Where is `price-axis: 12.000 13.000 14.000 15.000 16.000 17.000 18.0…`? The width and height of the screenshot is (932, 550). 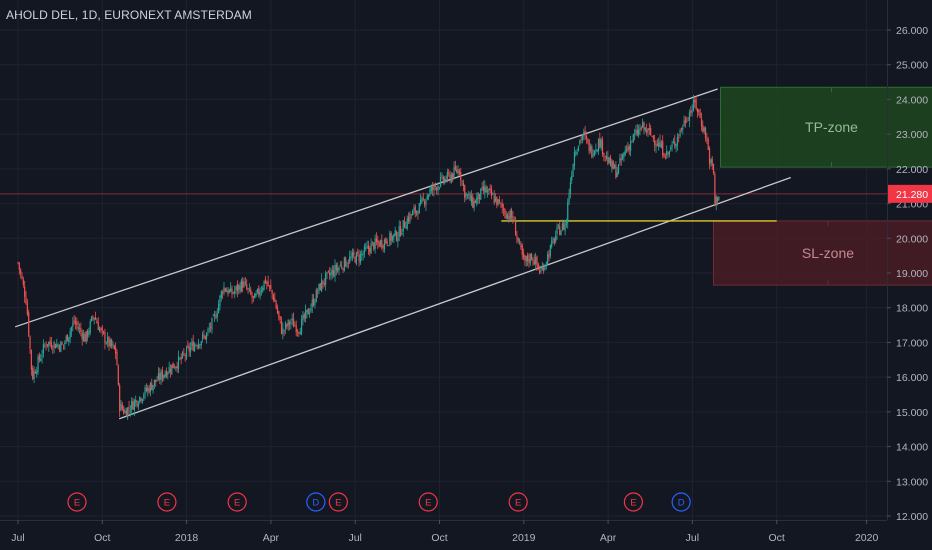
price-axis: 12.000 13.000 14.000 15.000 16.000 17.000 18.0… is located at coordinates (907, 261).